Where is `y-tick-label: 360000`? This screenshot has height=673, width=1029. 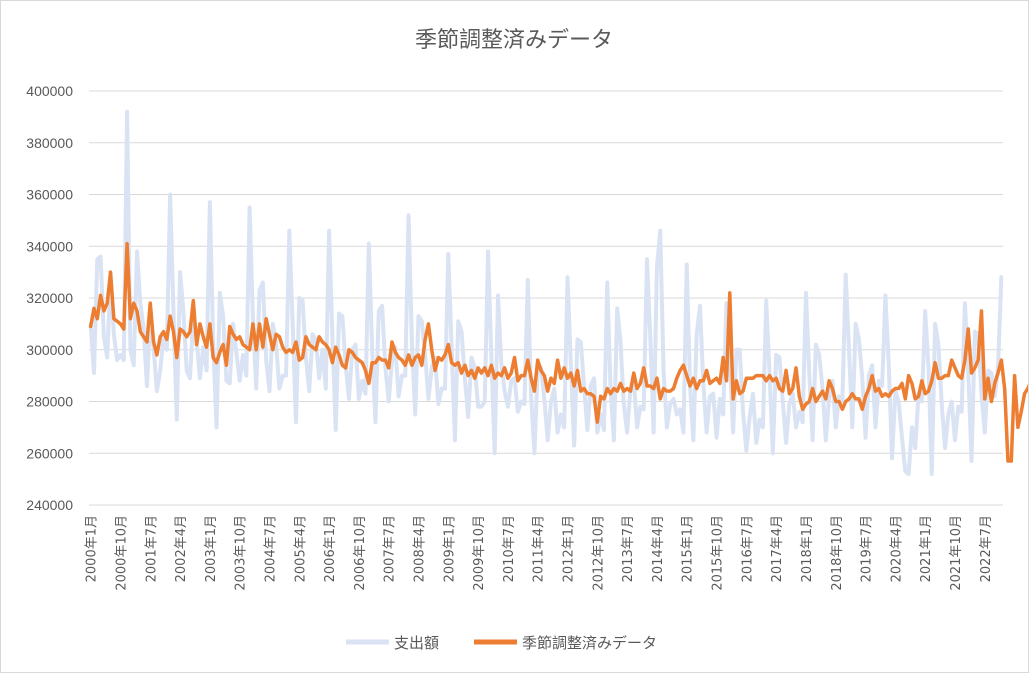
y-tick-label: 360000 is located at coordinates (49, 195).